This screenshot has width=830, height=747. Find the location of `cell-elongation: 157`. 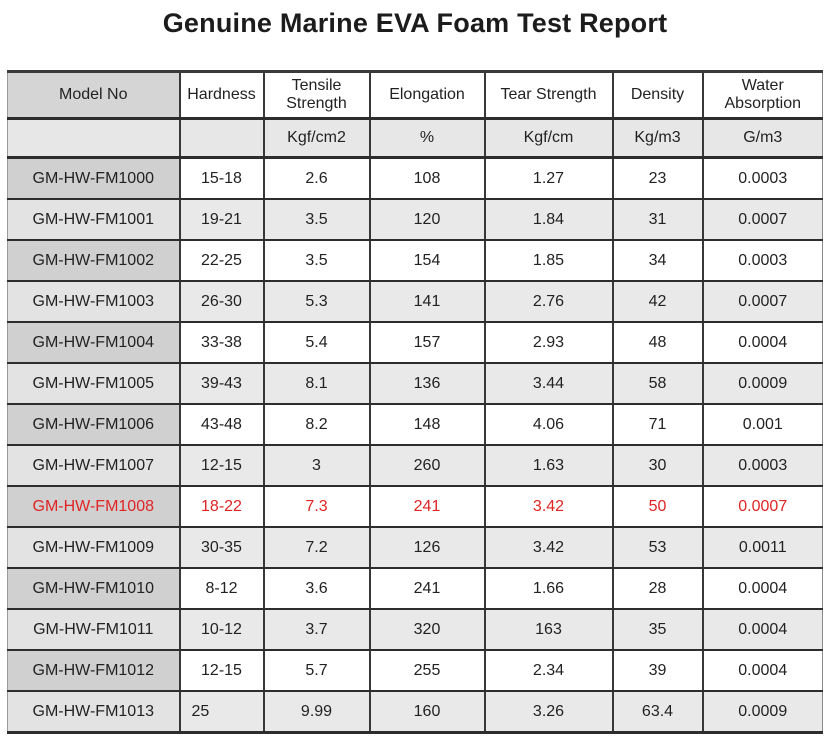

cell-elongation: 157 is located at coordinates (427, 343).